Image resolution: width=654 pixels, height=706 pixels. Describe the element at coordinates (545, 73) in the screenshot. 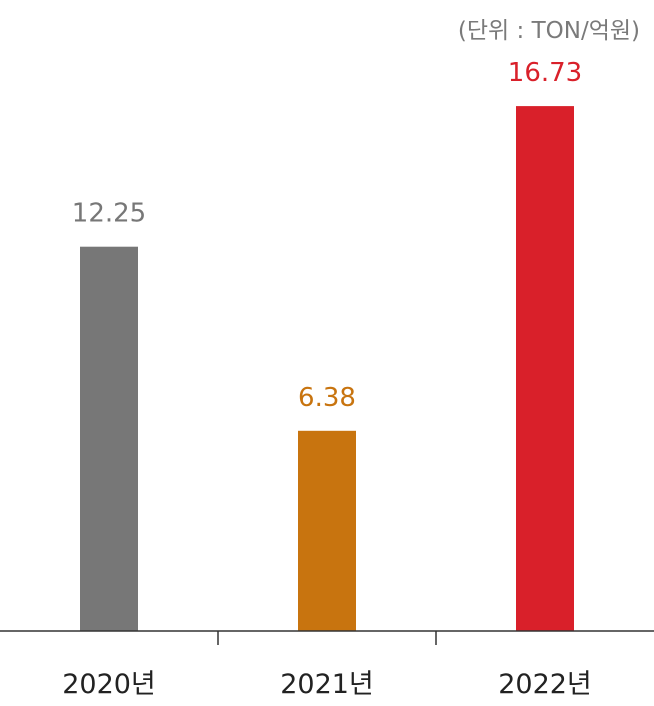

I see `data-label-3: 16.73` at that location.